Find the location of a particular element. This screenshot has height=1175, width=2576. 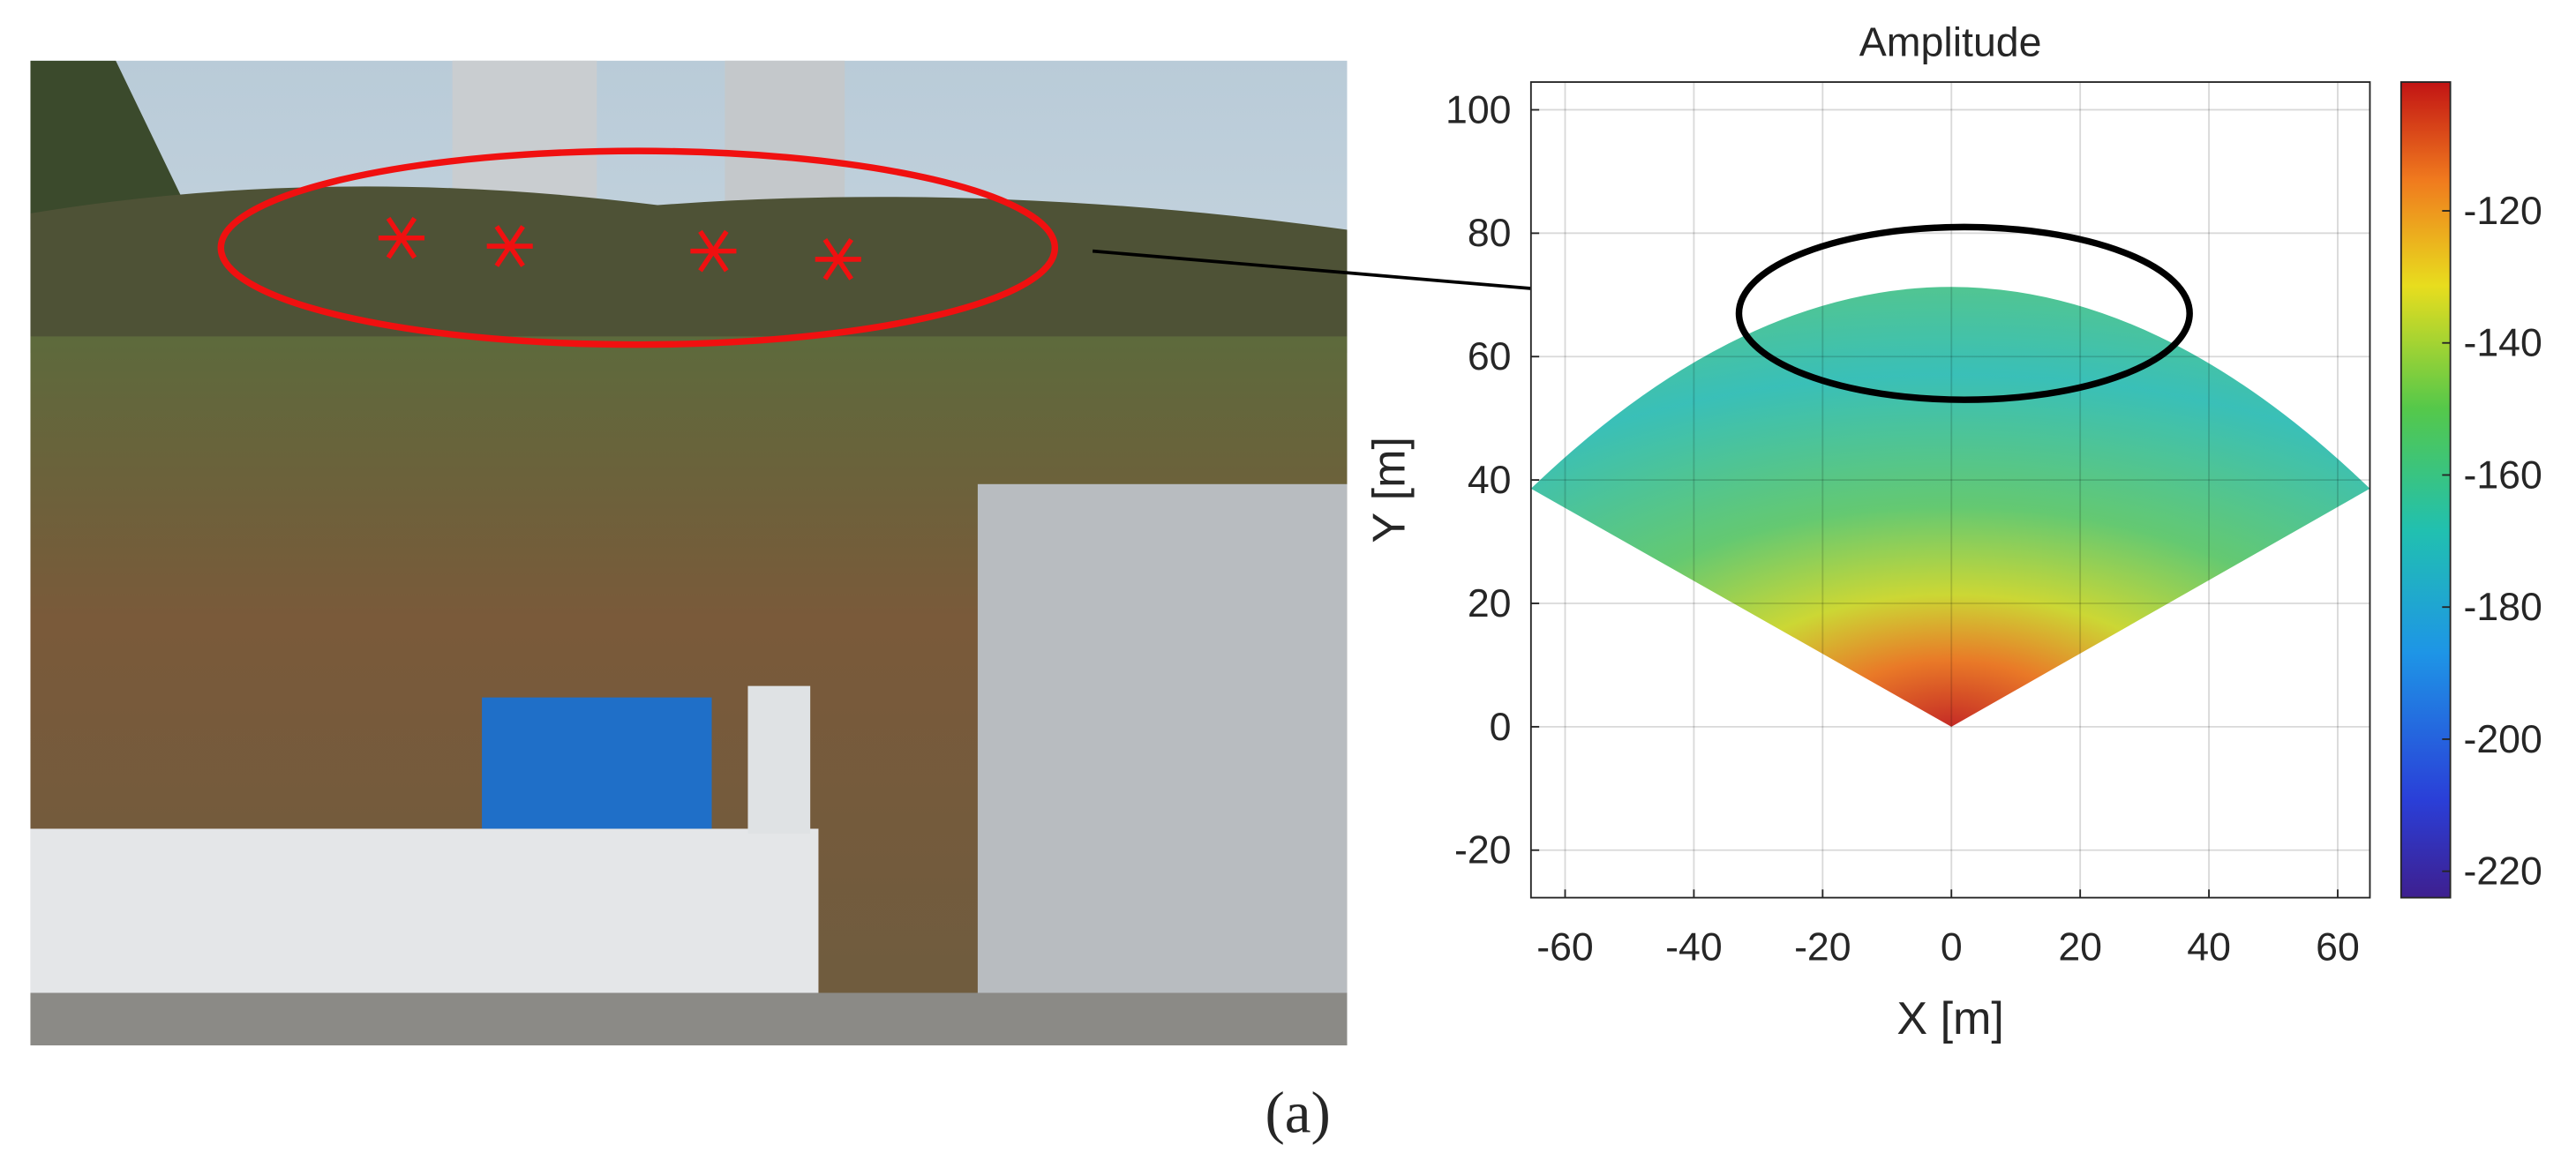

y-tick-label: 80 is located at coordinates (1490, 233).